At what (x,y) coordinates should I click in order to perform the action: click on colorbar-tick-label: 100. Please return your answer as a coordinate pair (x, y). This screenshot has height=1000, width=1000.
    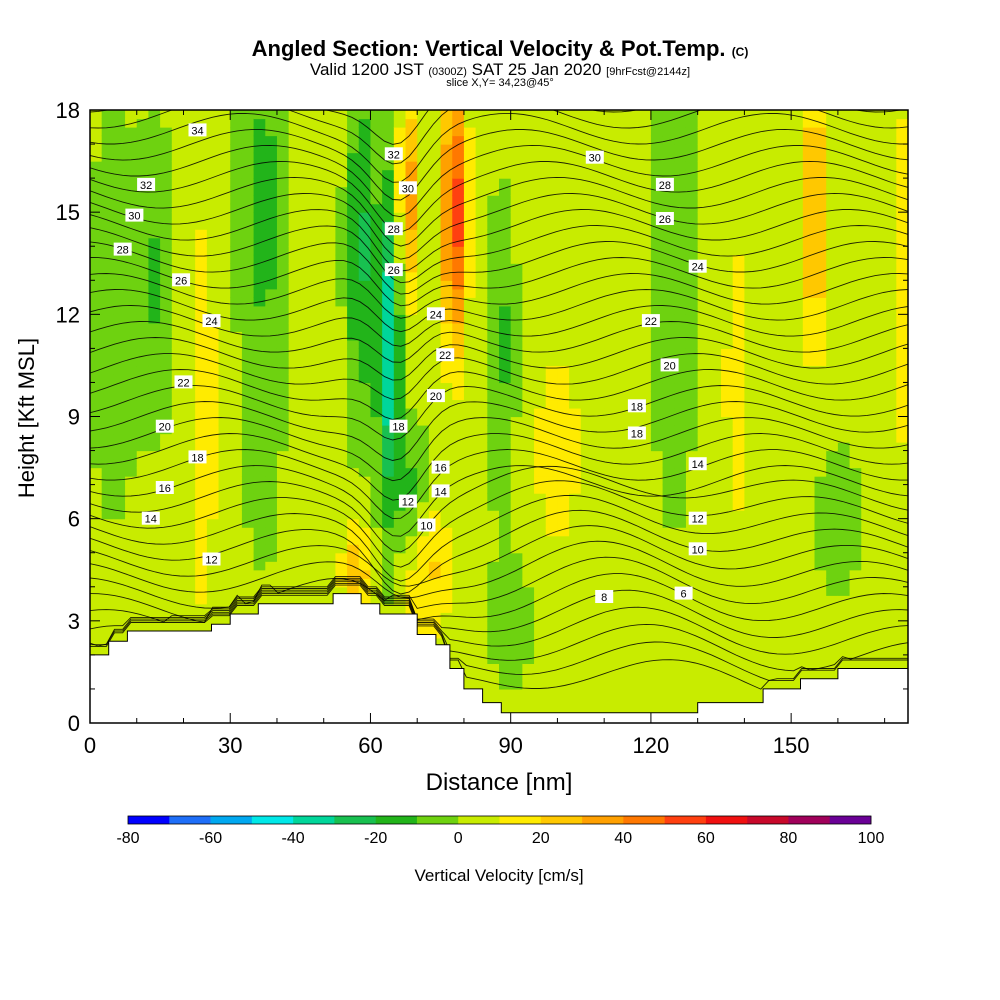
    Looking at the image, I should click on (871, 838).